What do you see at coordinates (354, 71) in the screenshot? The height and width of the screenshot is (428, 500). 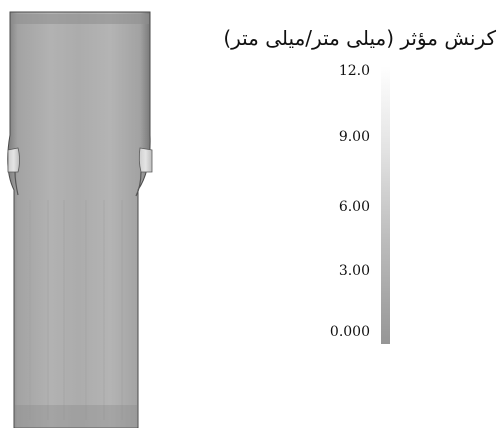 I see `scale-tick-label: 12.0` at bounding box center [354, 71].